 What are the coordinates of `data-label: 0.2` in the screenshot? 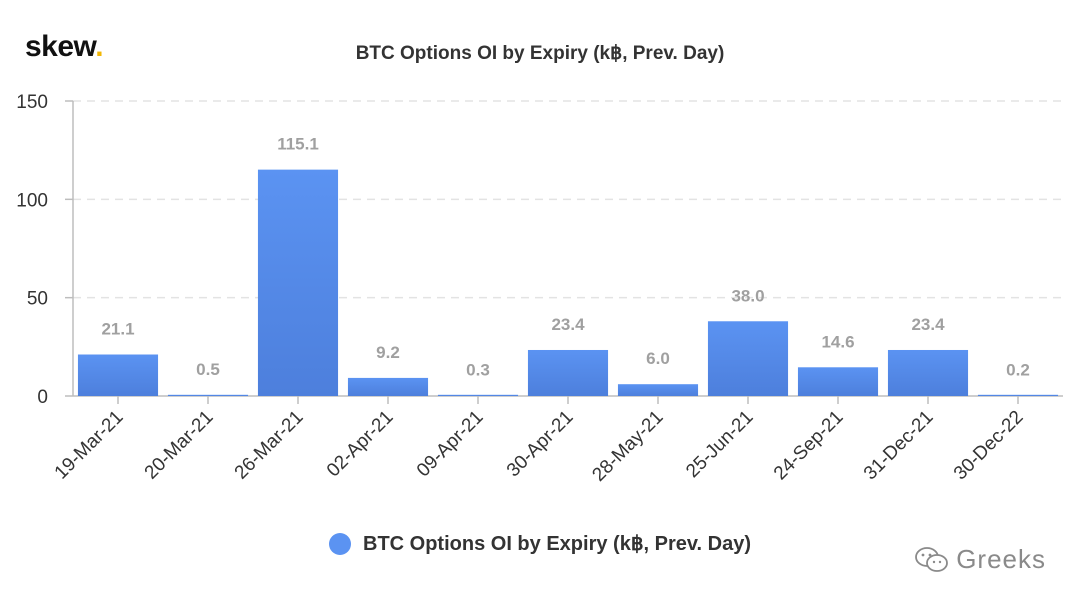 It's located at (1018, 370).